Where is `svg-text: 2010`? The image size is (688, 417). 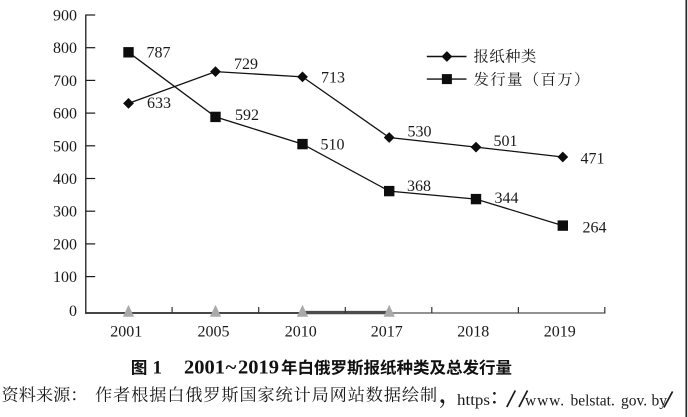 svg-text: 2010 is located at coordinates (301, 332).